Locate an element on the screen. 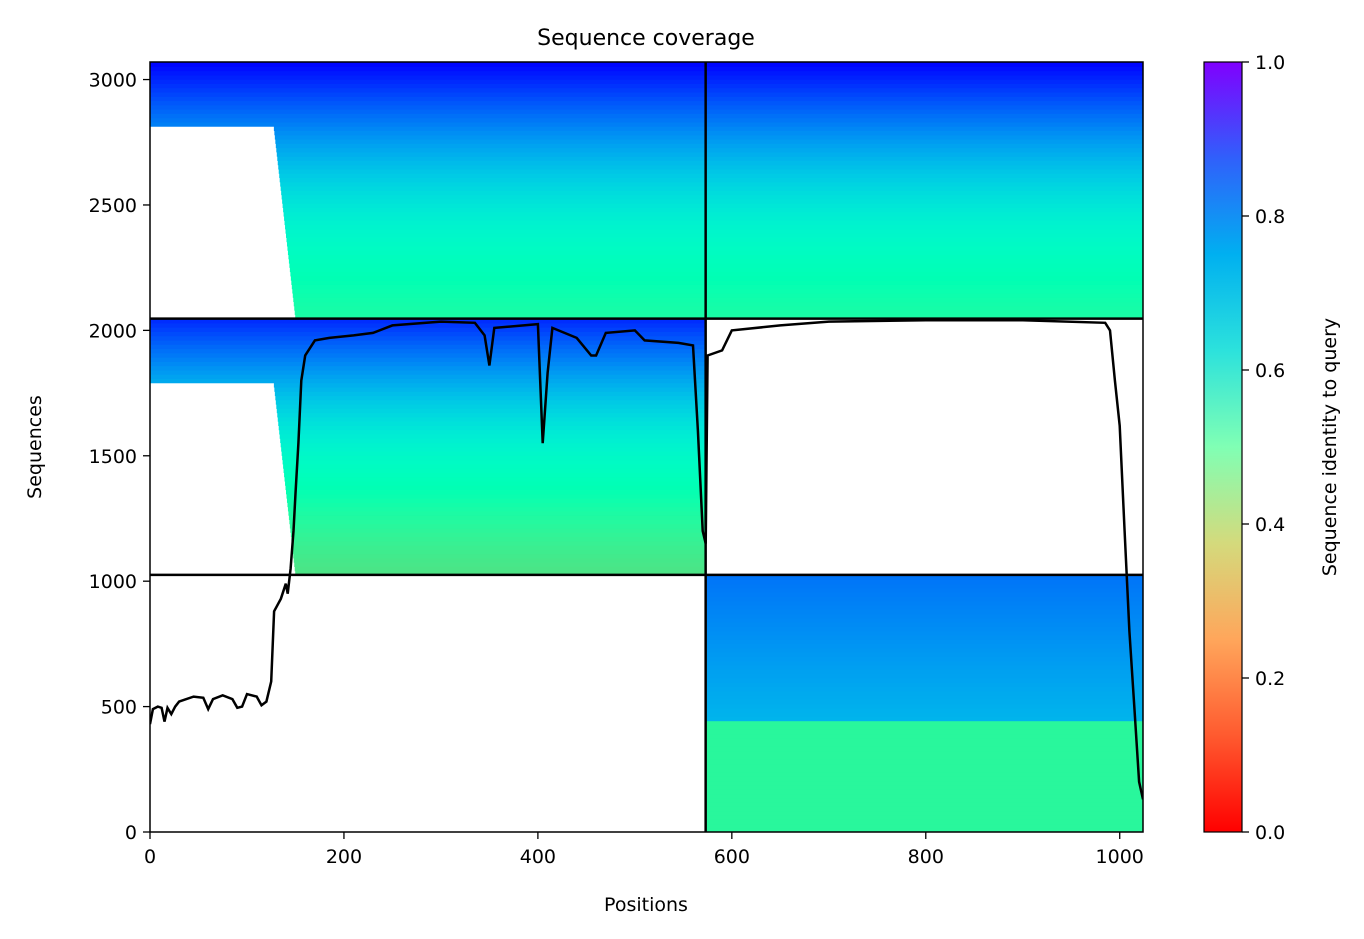  x-tick-label: 400 is located at coordinates (538, 857).